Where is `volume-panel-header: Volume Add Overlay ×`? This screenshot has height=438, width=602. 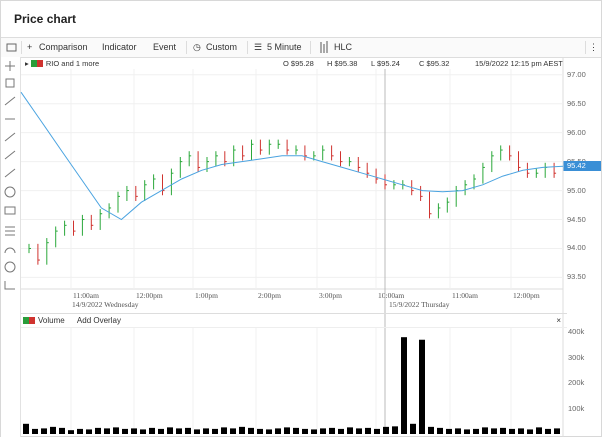 volume-panel-header: Volume Add Overlay × is located at coordinates (294, 320).